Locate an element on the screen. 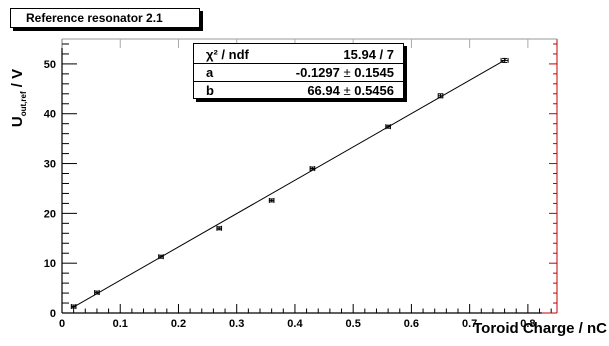  stats-value-b: 66.94 is located at coordinates (323, 90).